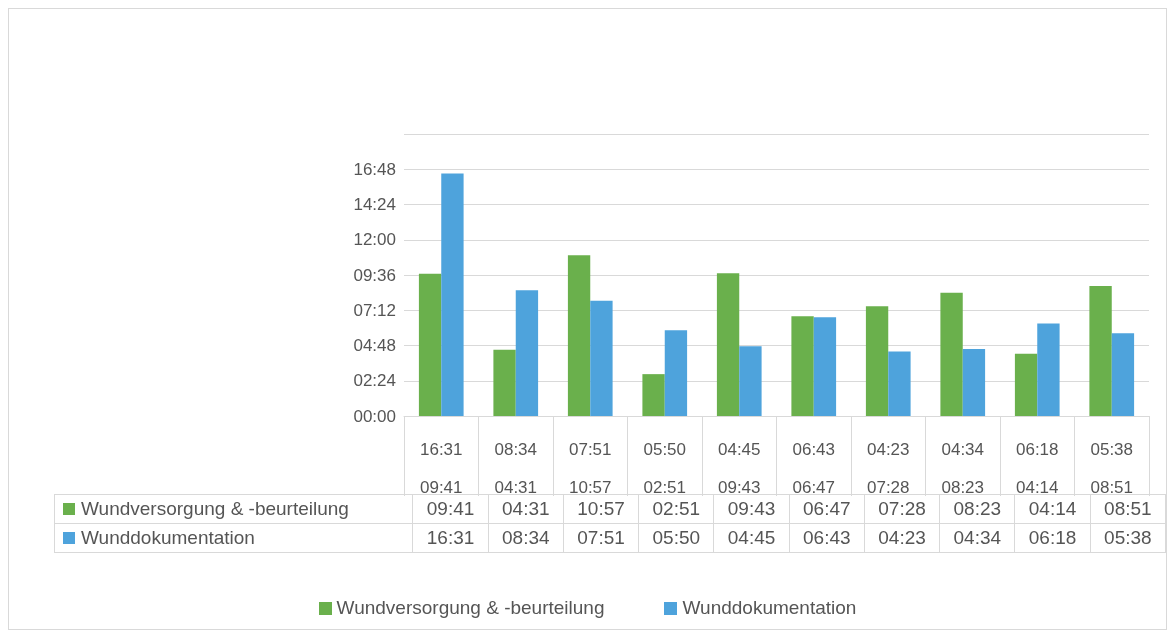  What do you see at coordinates (601, 538) in the screenshot?
I see `data-label: 07:51` at bounding box center [601, 538].